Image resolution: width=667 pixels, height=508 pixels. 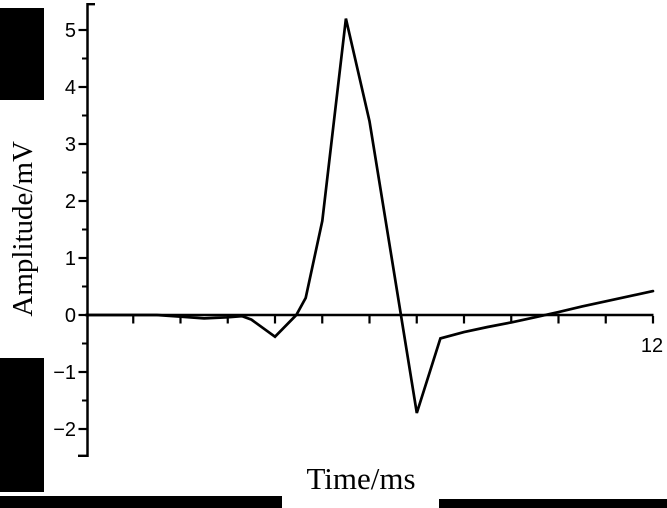 I want to click on x-axis-title: Time/ms, so click(x=361, y=478).